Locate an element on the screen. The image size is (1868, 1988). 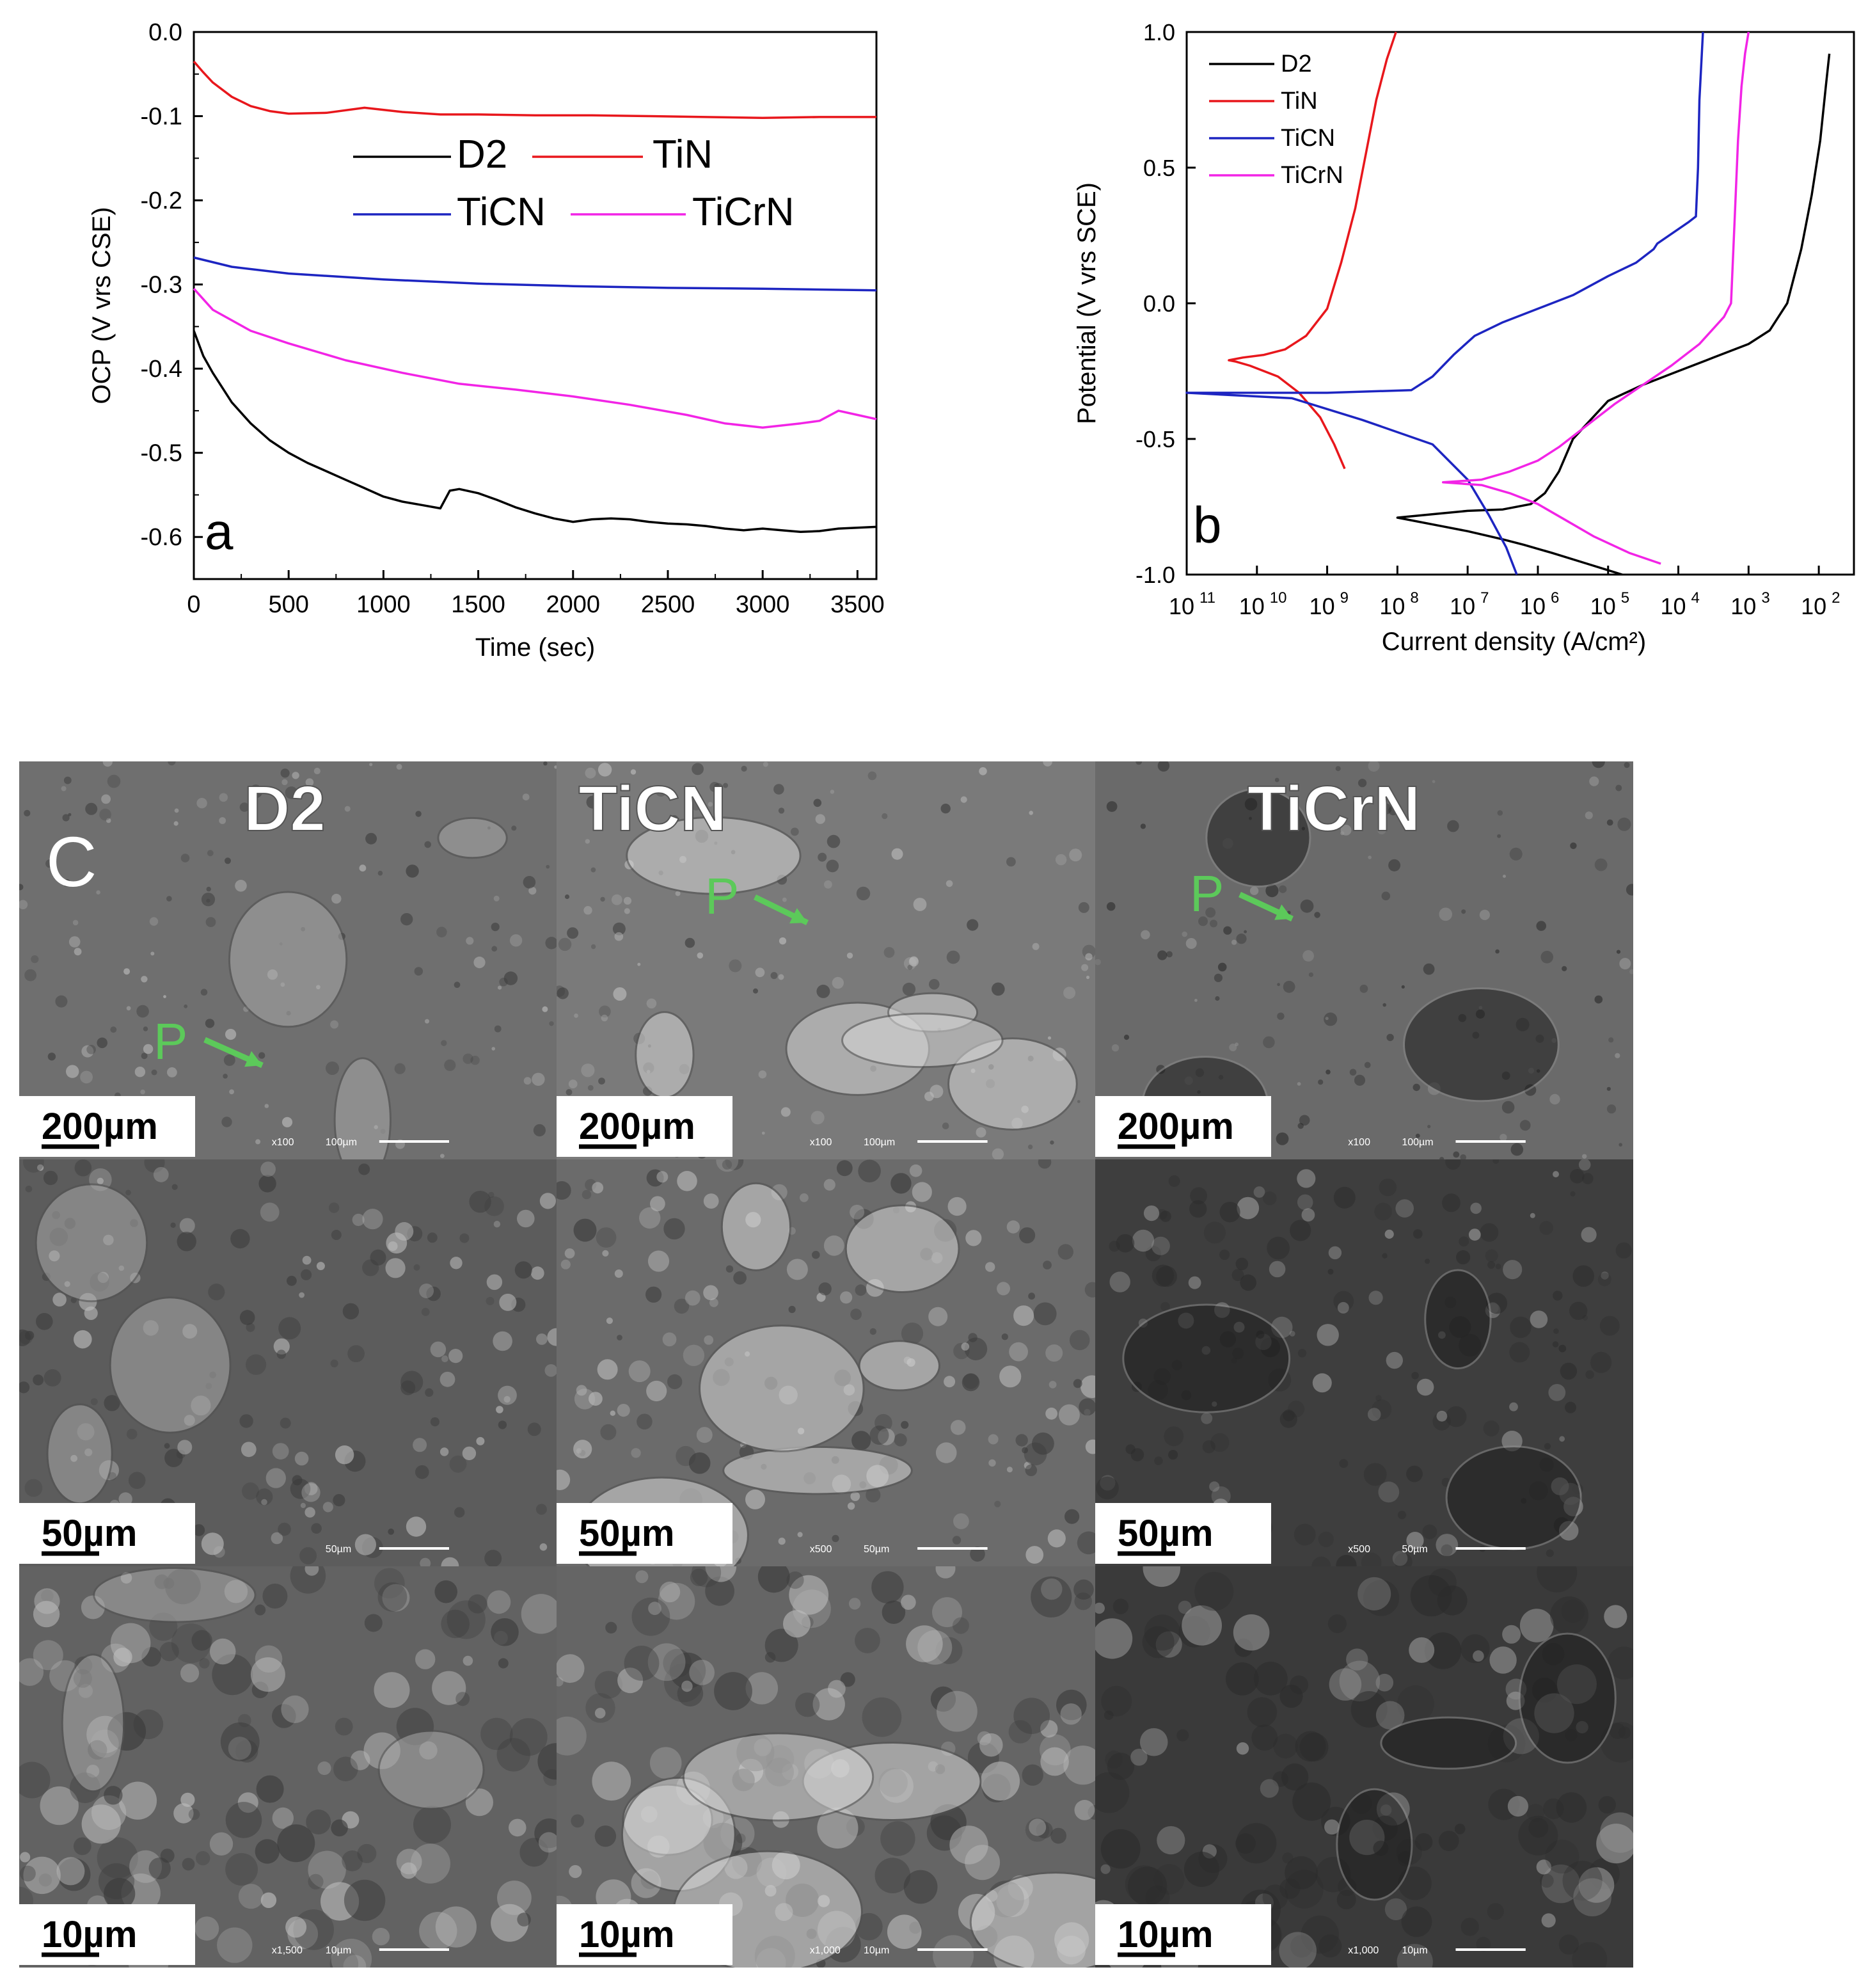
scale-label-text: 50µm is located at coordinates (1166, 1534).